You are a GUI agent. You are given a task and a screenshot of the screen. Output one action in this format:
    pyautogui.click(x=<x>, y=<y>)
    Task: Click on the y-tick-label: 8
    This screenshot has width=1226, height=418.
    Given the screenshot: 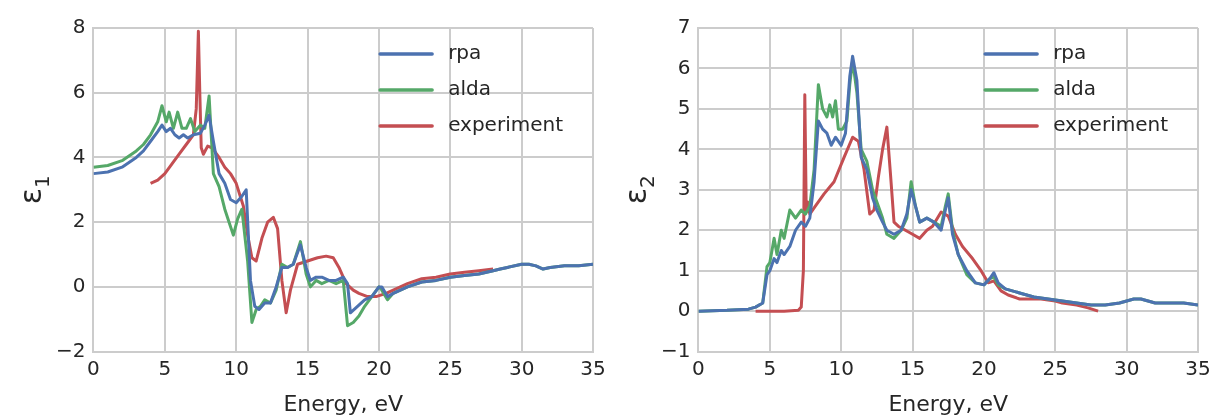 What is the action you would take?
    pyautogui.click(x=79, y=26)
    